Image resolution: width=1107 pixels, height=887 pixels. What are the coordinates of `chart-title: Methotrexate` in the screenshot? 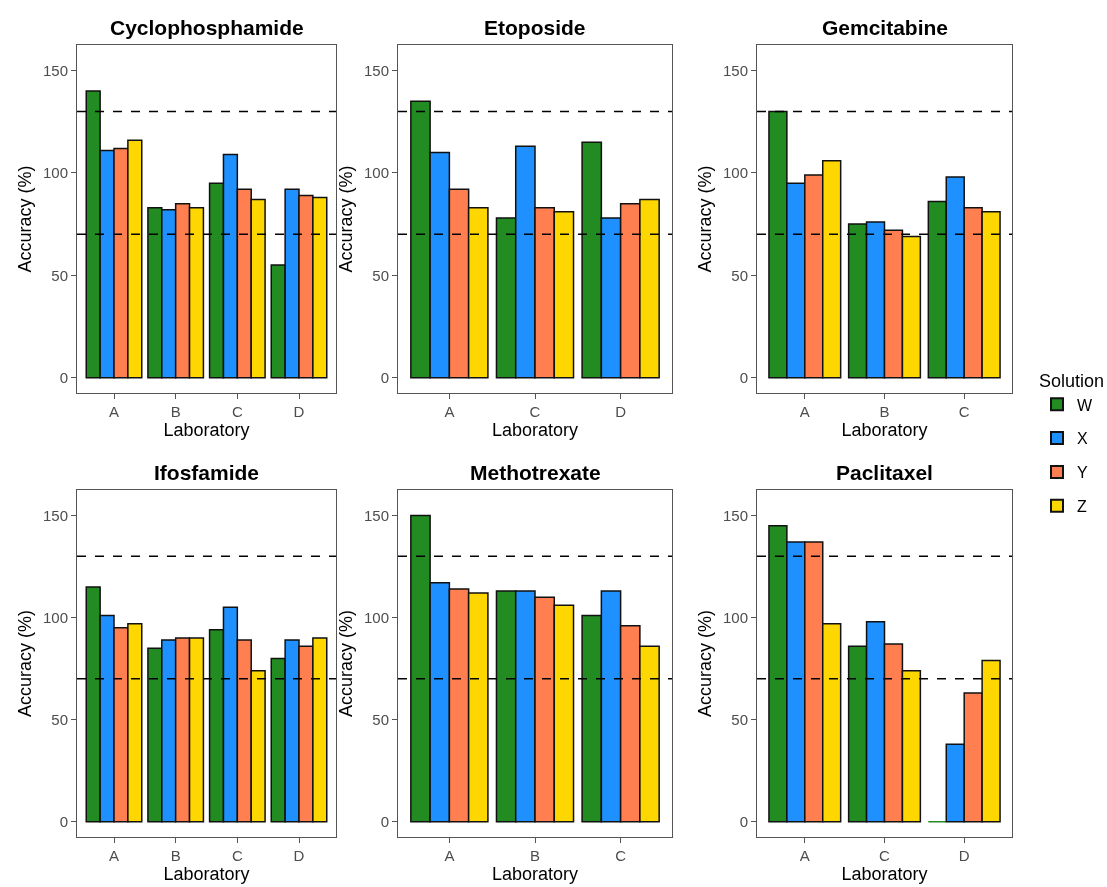 It's located at (535, 472).